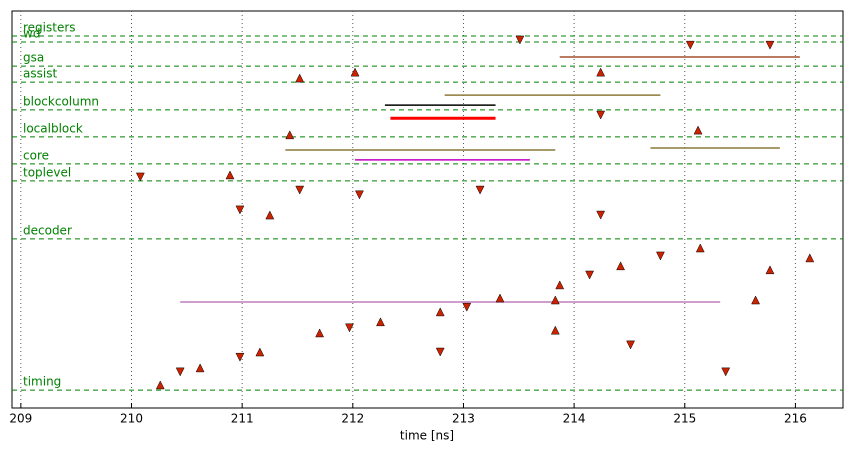 The width and height of the screenshot is (852, 454). I want to click on level-label: wd, so click(31, 33).